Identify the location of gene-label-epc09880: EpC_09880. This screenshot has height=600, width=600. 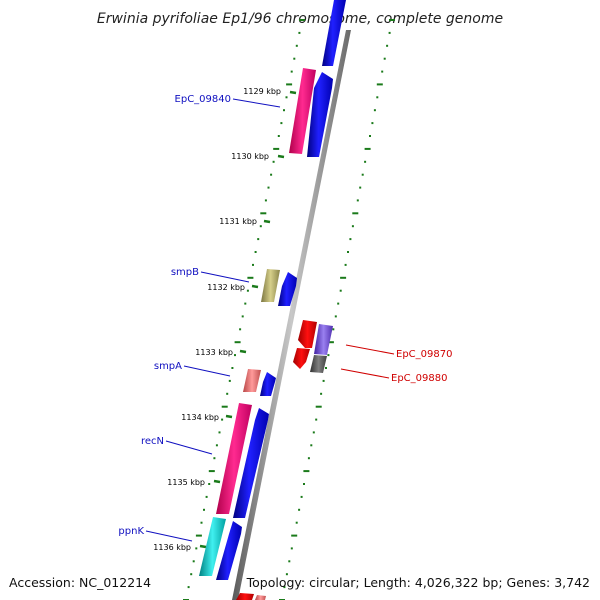
(419, 378).